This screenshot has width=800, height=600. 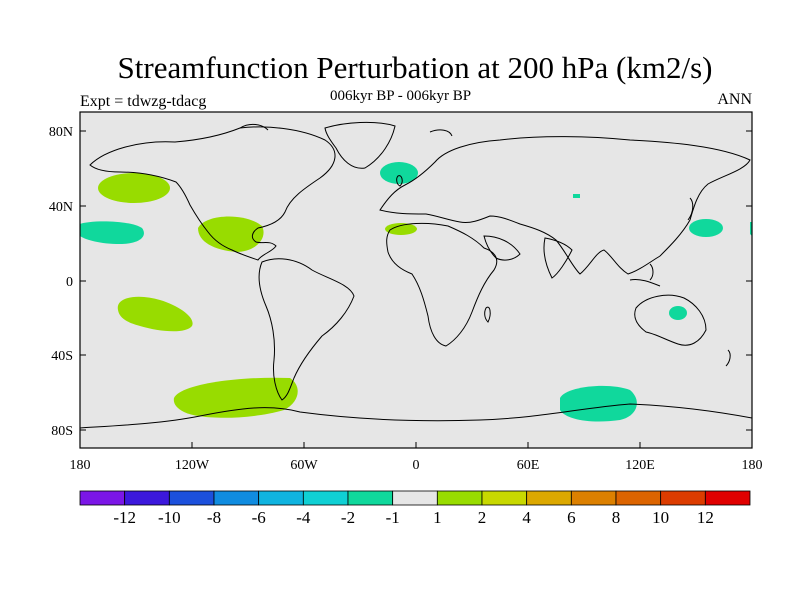 I want to click on colorbar-label: 8, so click(x=616, y=517).